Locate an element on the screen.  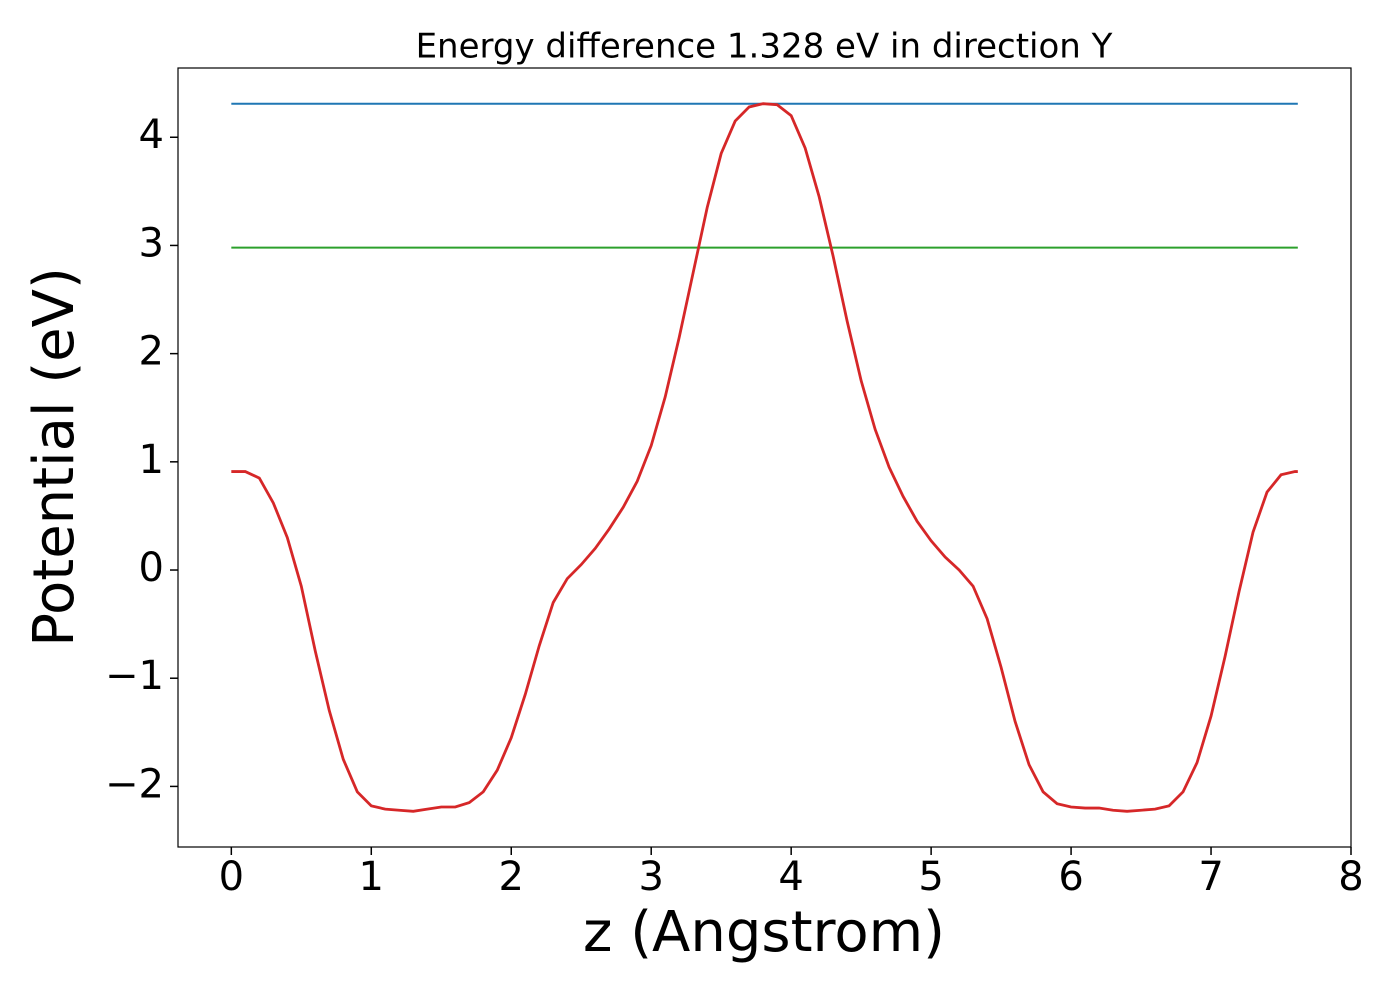
y-tick-label: 1 is located at coordinates (151, 460).